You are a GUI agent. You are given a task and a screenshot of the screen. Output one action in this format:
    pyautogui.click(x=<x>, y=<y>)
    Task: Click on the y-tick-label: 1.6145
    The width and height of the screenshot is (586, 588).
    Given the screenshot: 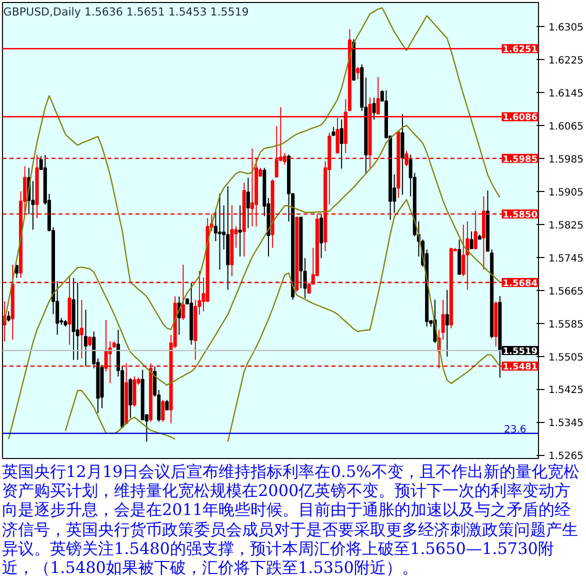 What is the action you would take?
    pyautogui.click(x=566, y=94)
    